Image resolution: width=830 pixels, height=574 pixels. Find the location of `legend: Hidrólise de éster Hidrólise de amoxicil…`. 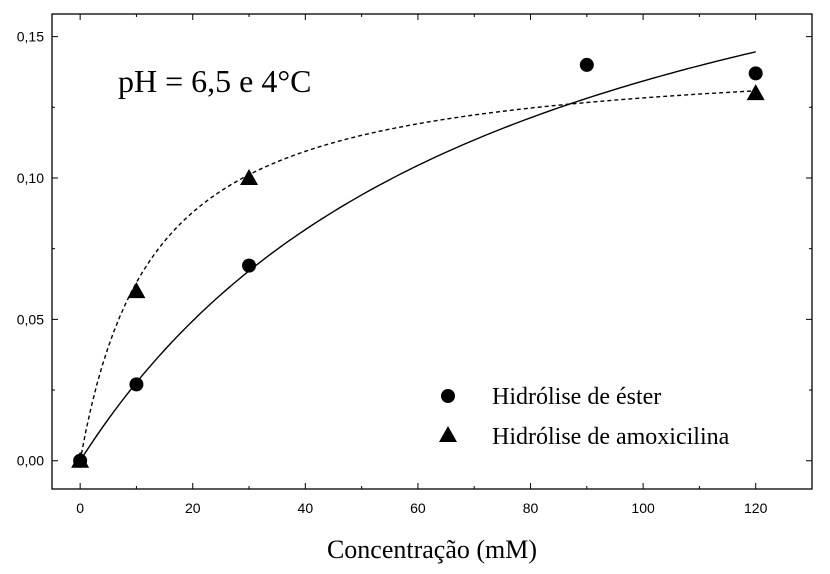

legend: Hidrólise de éster Hidrólise de amoxicil… is located at coordinates (584, 417).